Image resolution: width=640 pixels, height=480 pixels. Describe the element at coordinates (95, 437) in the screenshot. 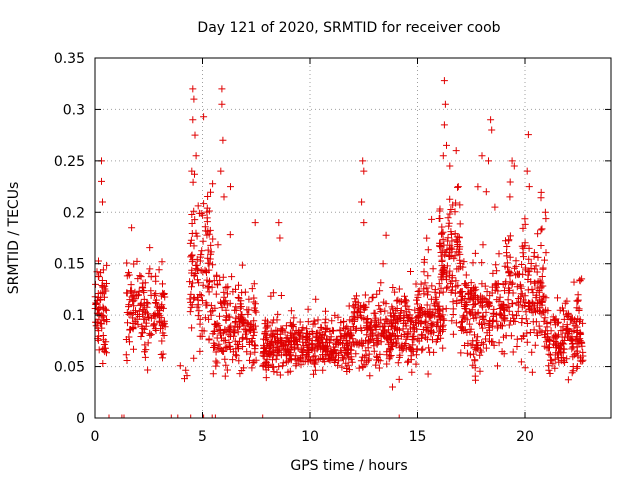

I see `x-tick-label: 0` at that location.